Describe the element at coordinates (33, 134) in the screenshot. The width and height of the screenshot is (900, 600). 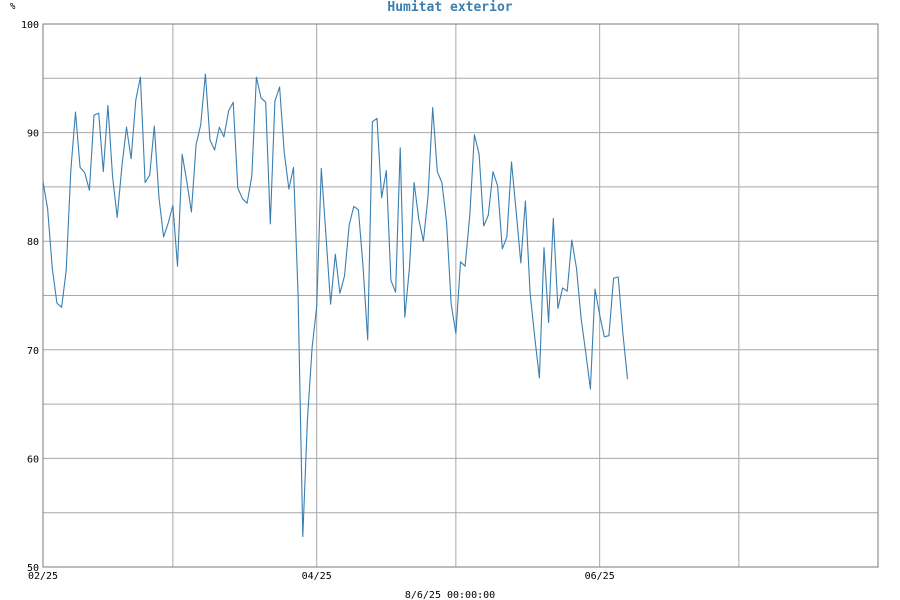
I see `y-tick-label: 90` at that location.